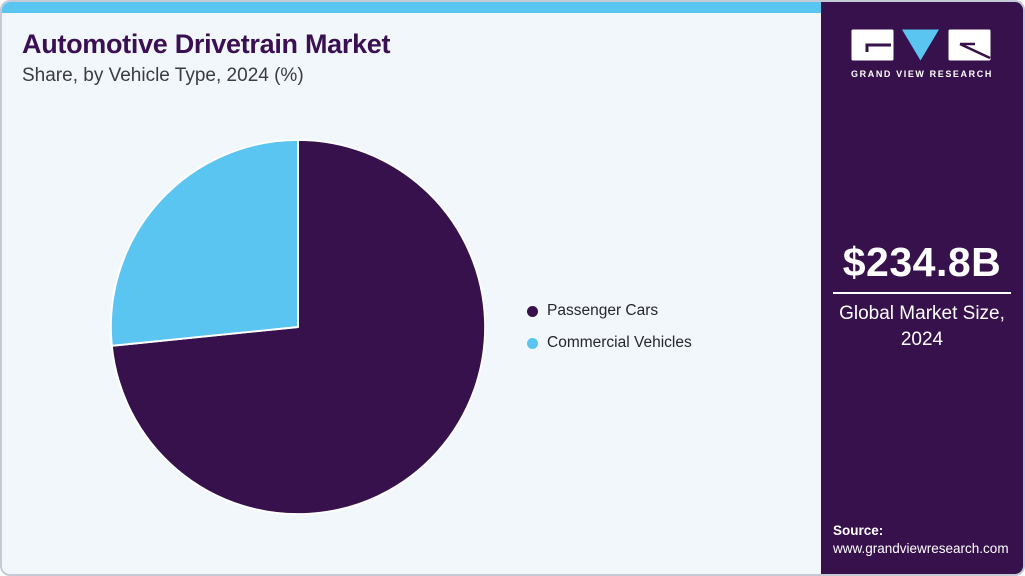 The height and width of the screenshot is (576, 1025). I want to click on top-accent-bar, so click(411, 7).